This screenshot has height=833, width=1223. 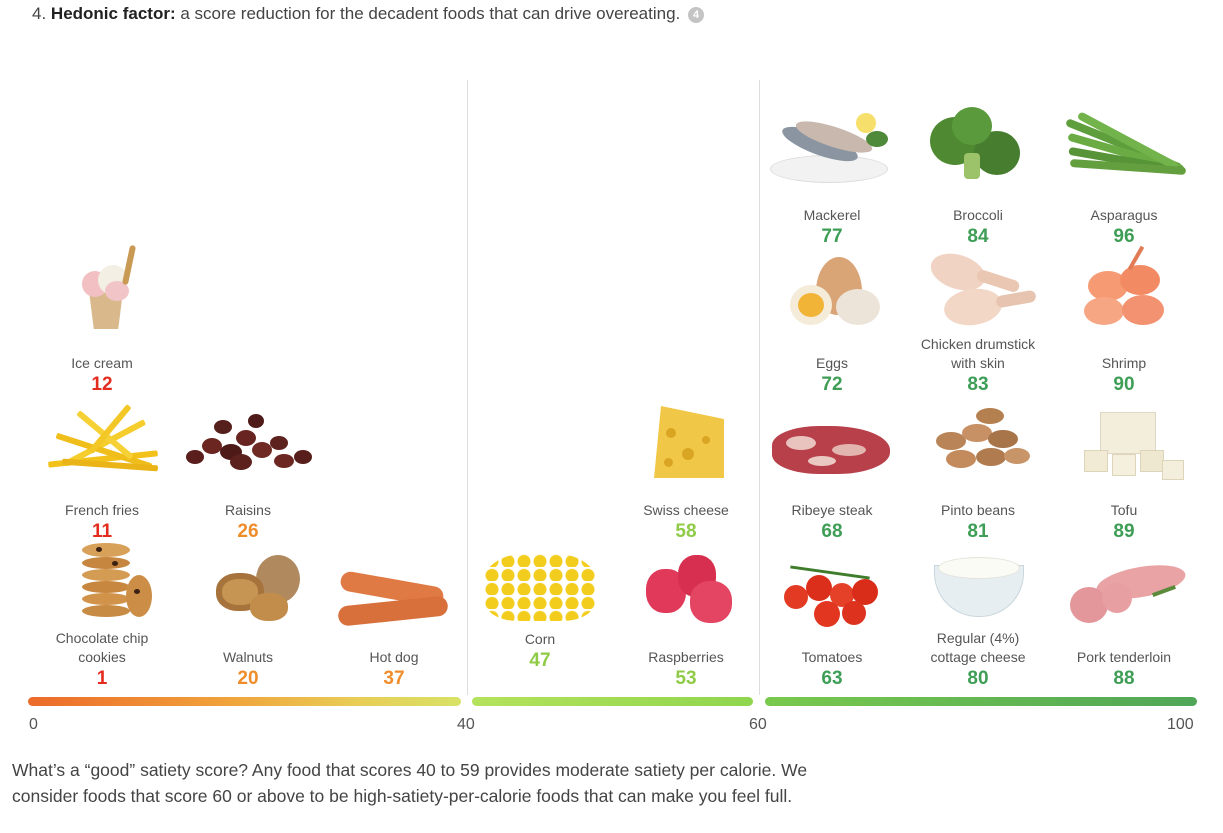 I want to click on scale-bar-moderate, so click(x=612, y=701).